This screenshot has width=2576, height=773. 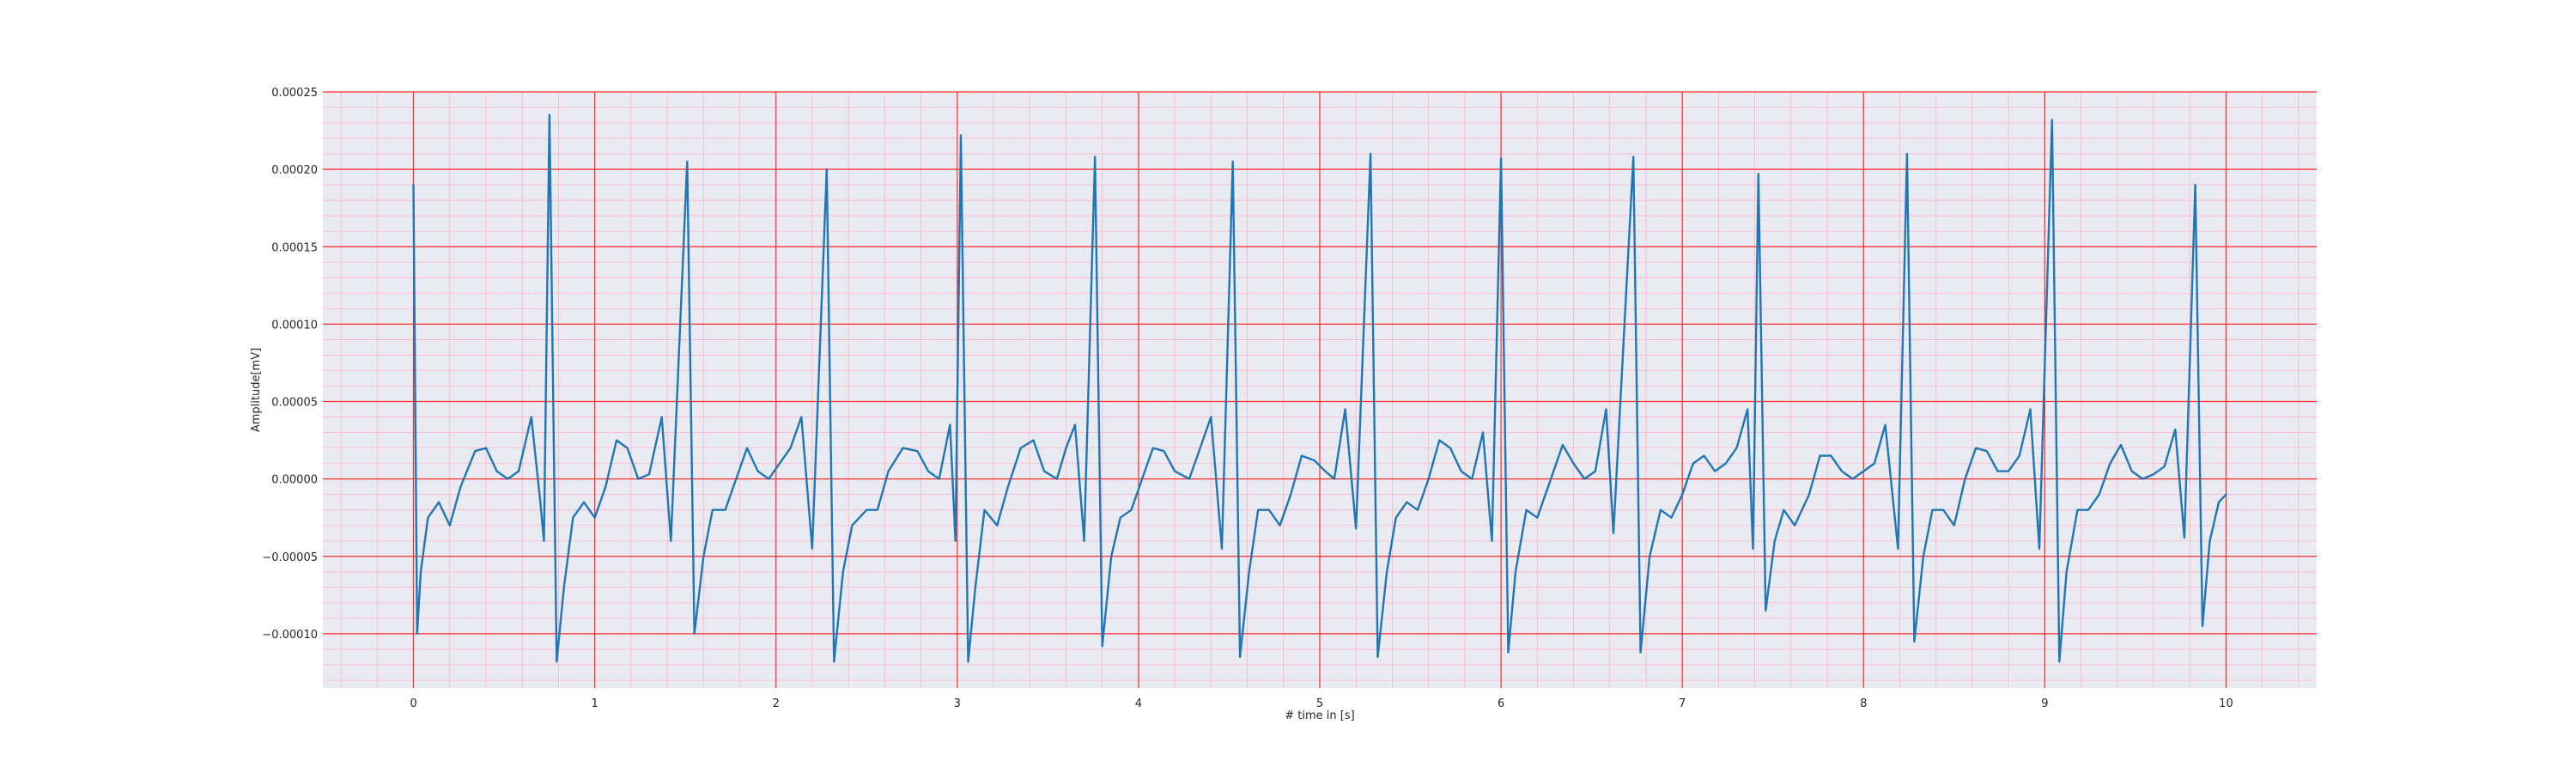 I want to click on y-tick-label: 0.00000, so click(x=294, y=480).